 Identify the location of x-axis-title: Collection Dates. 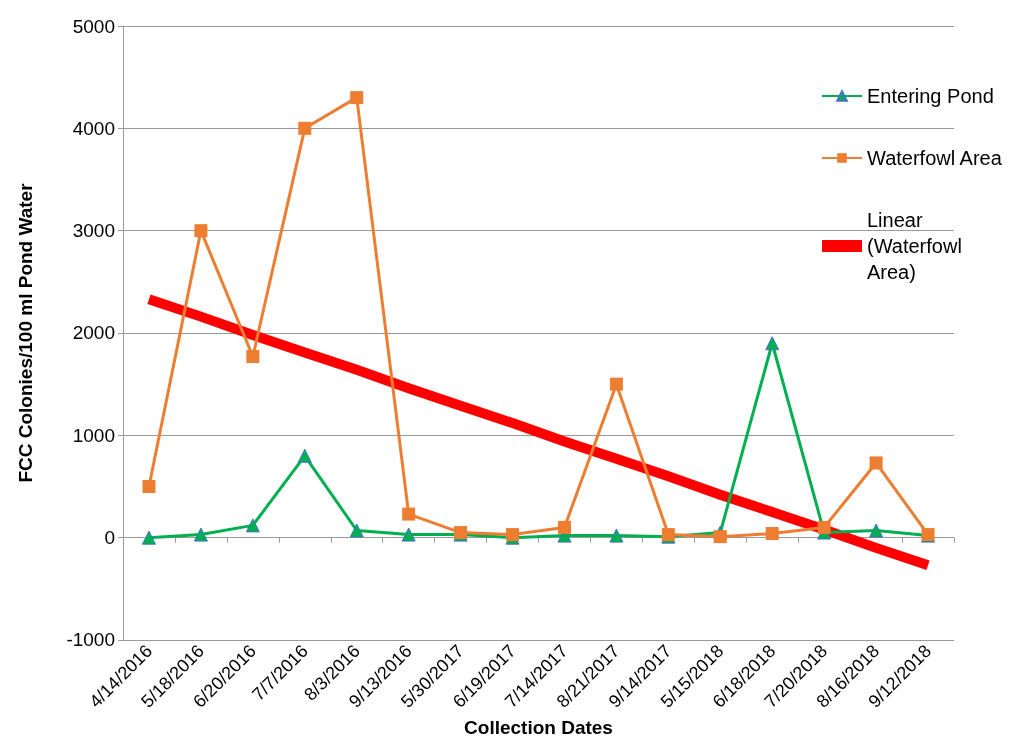
(538, 727).